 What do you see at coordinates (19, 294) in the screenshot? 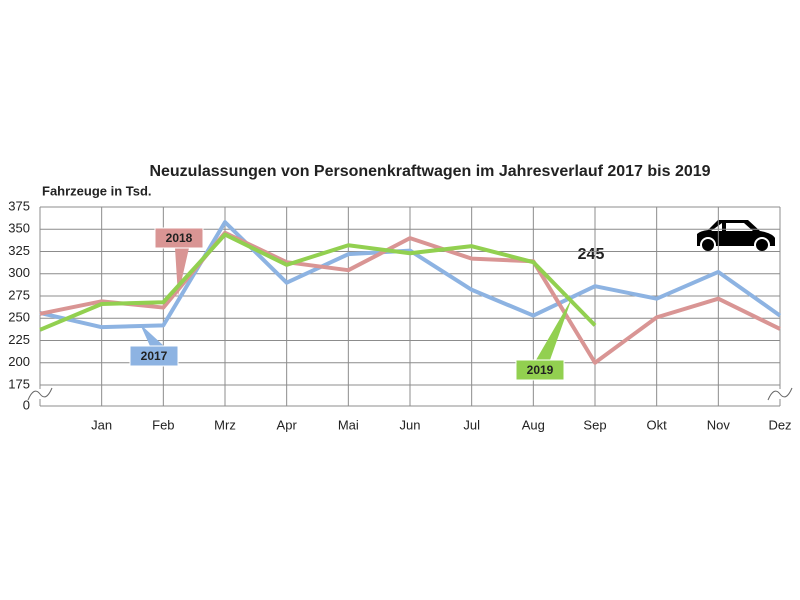
I see `y-tick-label: 275` at bounding box center [19, 294].